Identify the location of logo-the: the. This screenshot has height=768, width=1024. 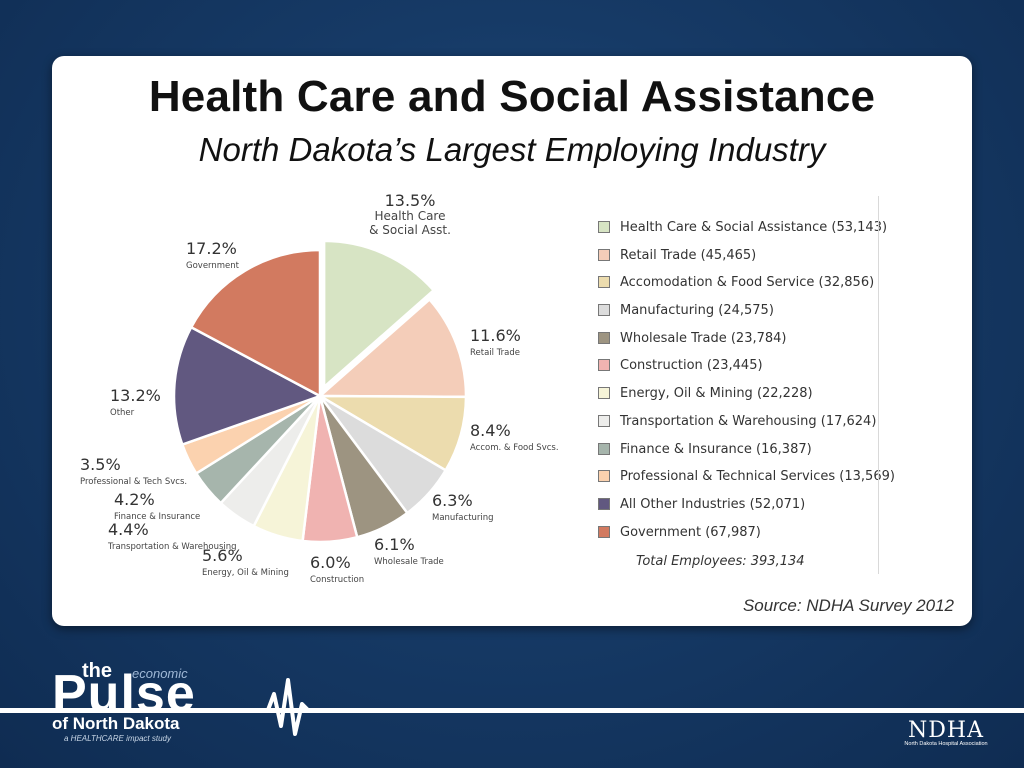
(97, 671).